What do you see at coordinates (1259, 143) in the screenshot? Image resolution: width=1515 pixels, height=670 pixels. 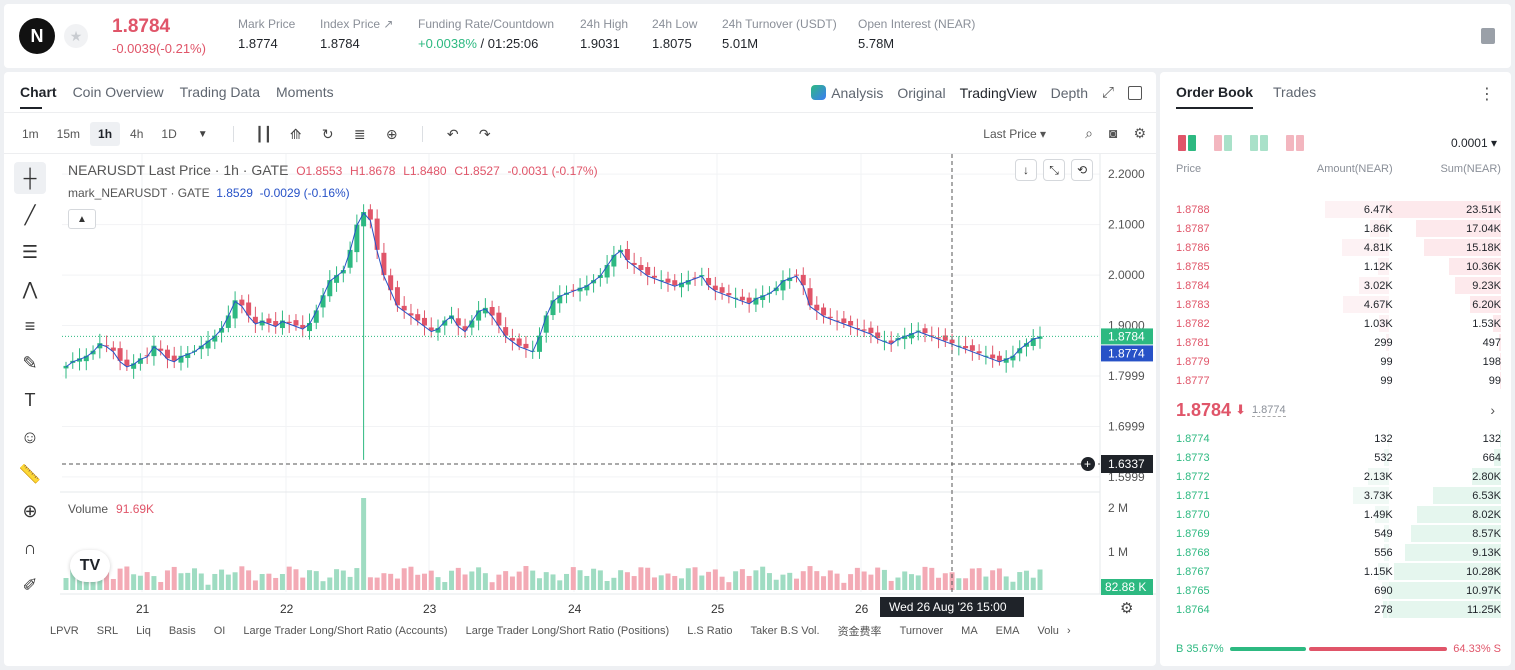 I see `book-bids-icon` at bounding box center [1259, 143].